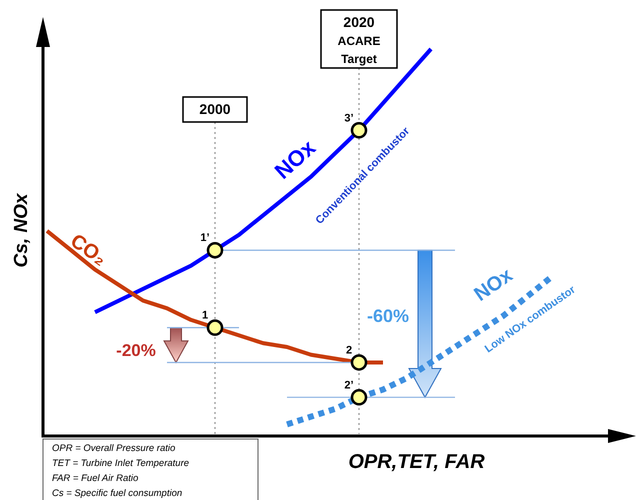 The height and width of the screenshot is (500, 637). What do you see at coordinates (205, 316) in the screenshot?
I see `annotation: 1` at bounding box center [205, 316].